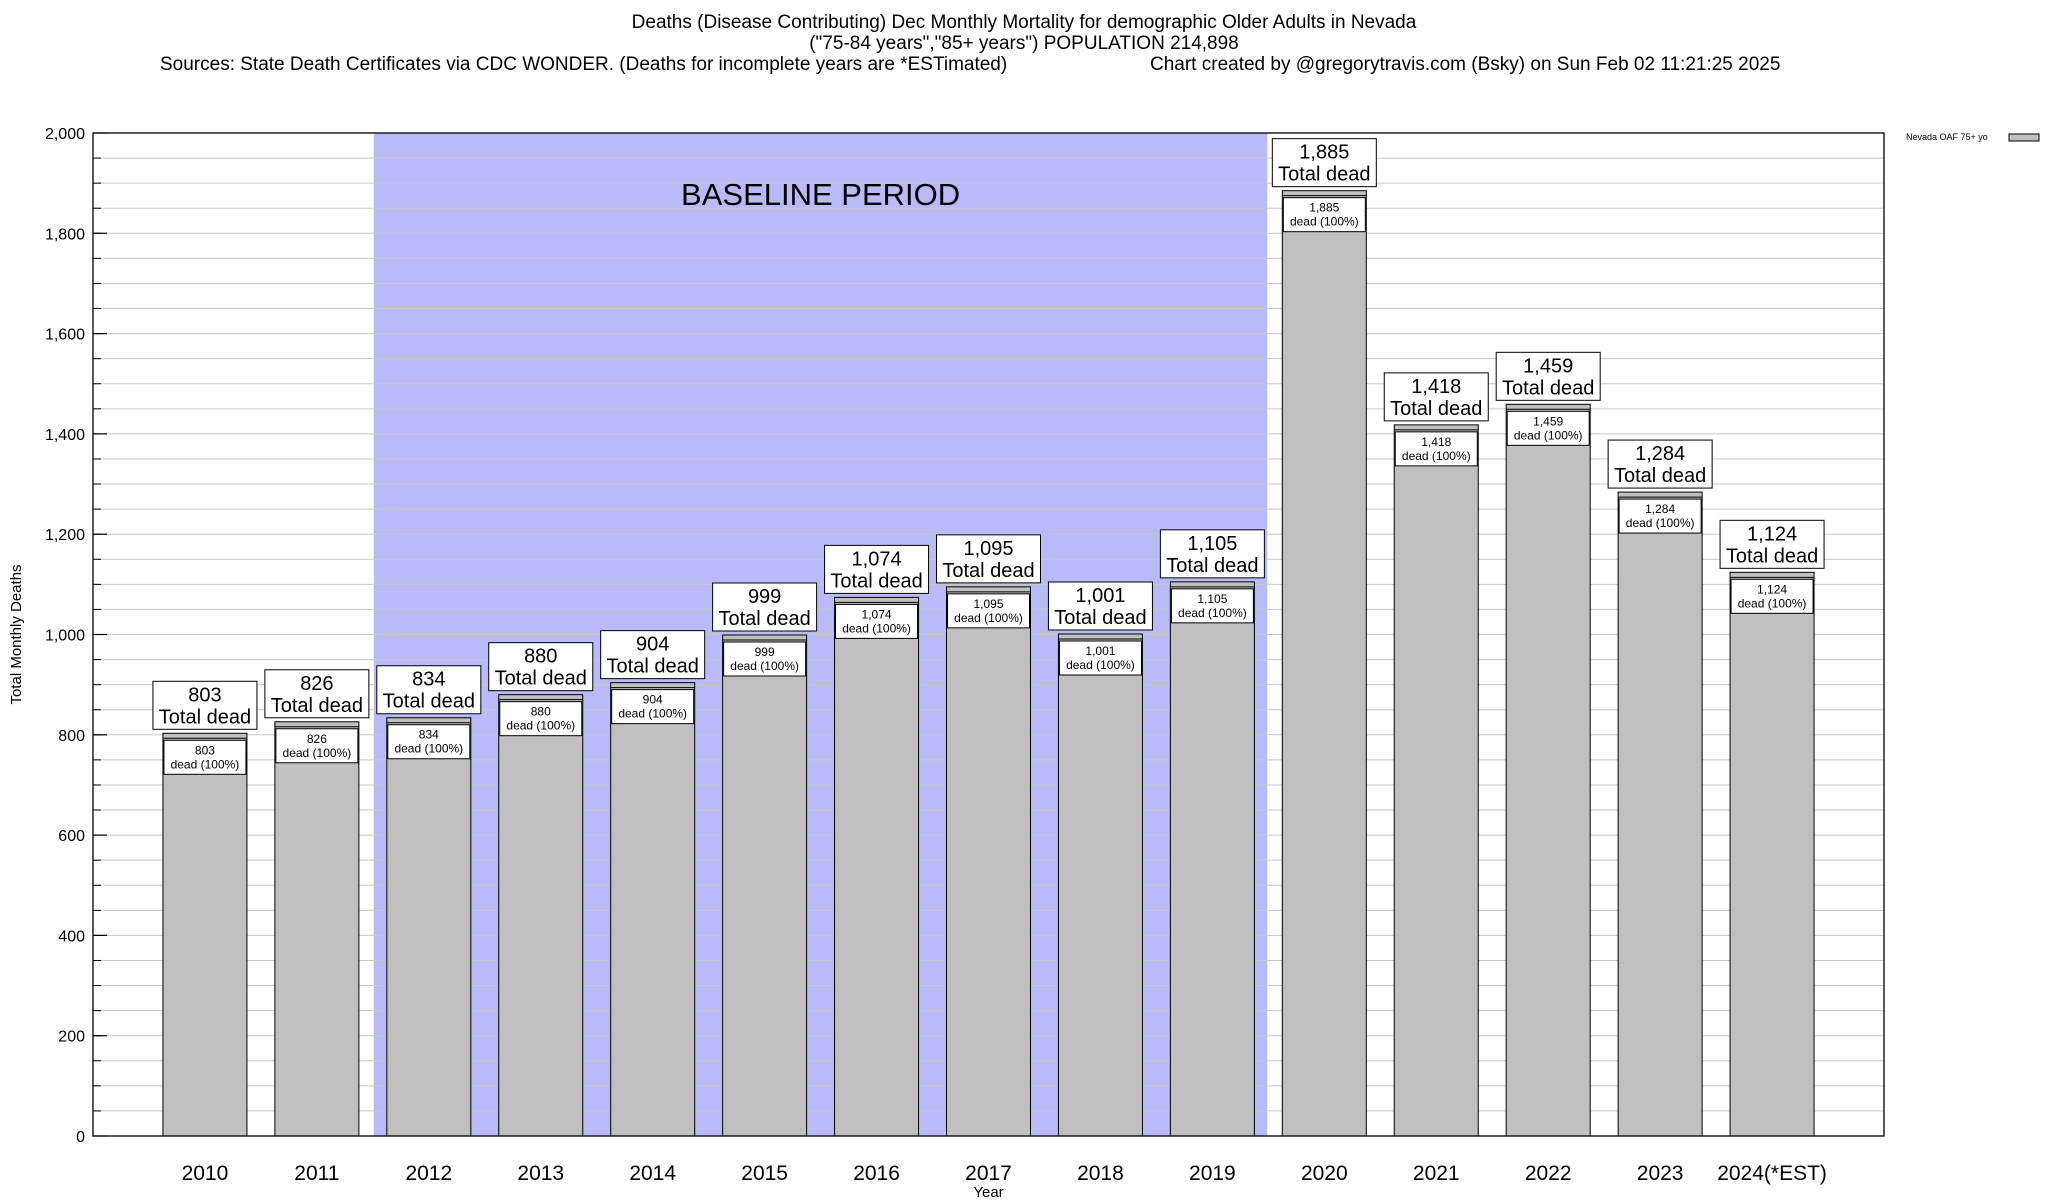  Describe the element at coordinates (653, 909) in the screenshot. I see `bar-2014` at that location.